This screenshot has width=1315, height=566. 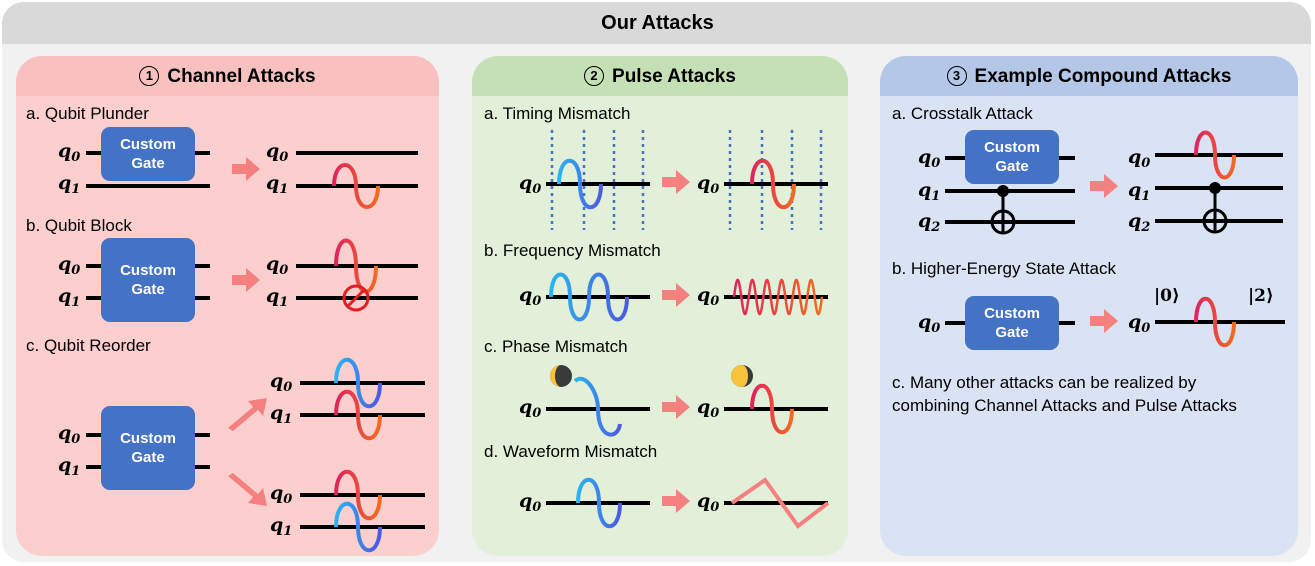 What do you see at coordinates (571, 451) in the screenshot?
I see `label-waveform-mismatch: d. Waveform Mismatch` at bounding box center [571, 451].